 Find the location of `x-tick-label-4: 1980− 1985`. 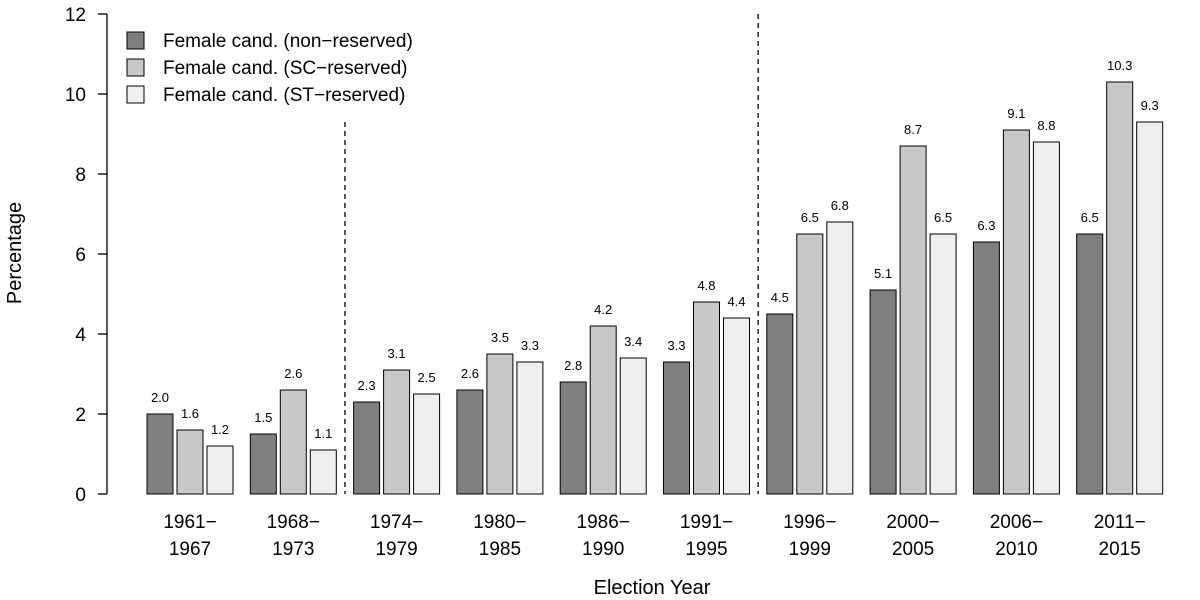

x-tick-label-4: 1980− 1985 is located at coordinates (499, 536).